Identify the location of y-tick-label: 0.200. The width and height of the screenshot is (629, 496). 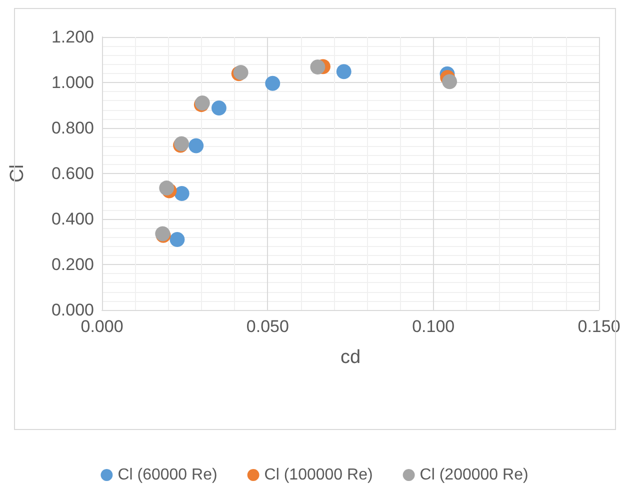
(72, 264).